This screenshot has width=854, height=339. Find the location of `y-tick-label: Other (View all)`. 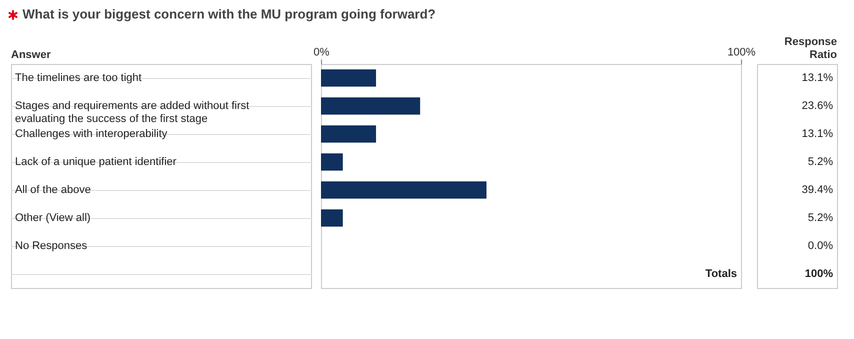

y-tick-label: Other (View all) is located at coordinates (53, 218).